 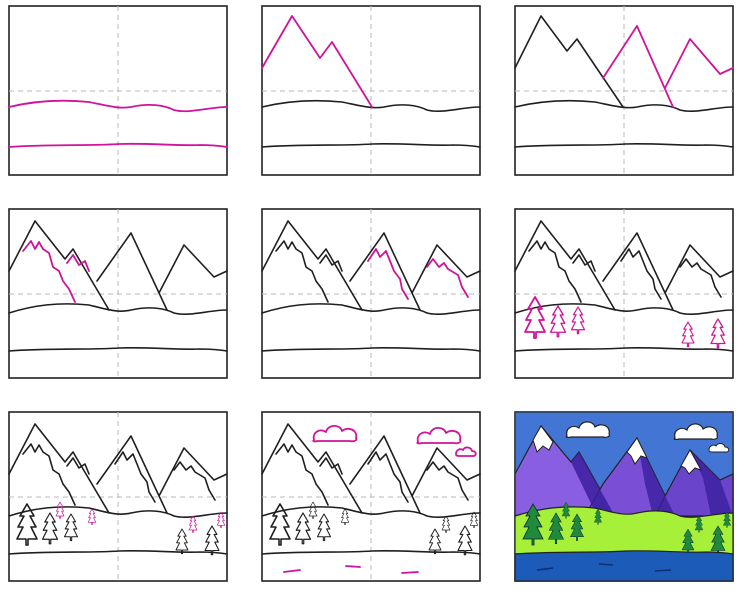 What do you see at coordinates (56, 271) in the screenshot?
I see `step-4-snow-lines` at bounding box center [56, 271].